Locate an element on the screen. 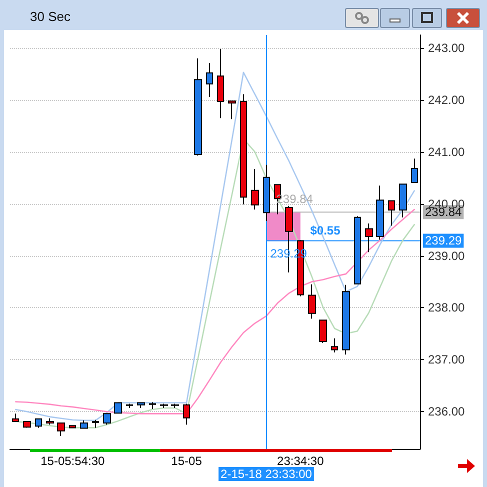 This screenshot has width=487, height=487. x-tick-label: 2-15-18 23:33:00 is located at coordinates (266, 474).